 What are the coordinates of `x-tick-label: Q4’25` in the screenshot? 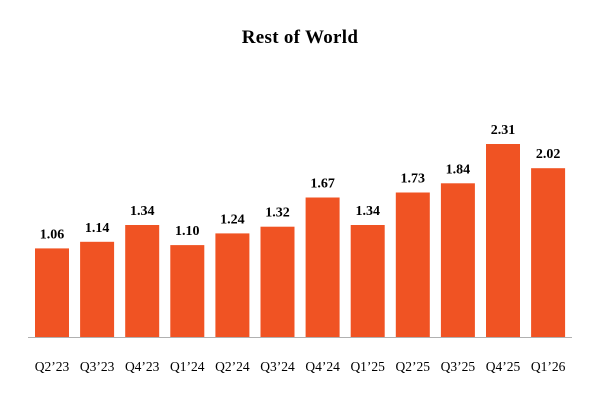 It's located at (503, 366).